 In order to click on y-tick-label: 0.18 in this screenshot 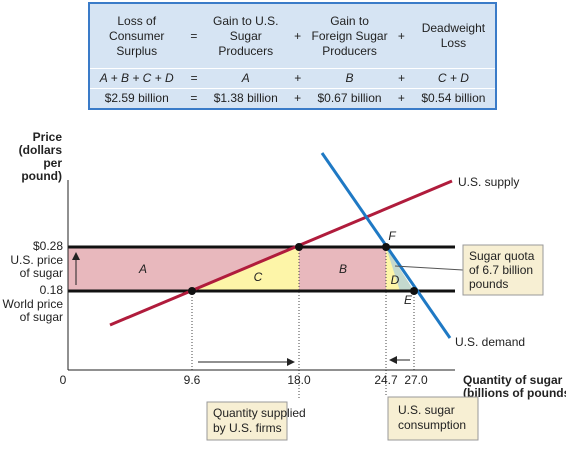, I will do `click(52, 290)`.